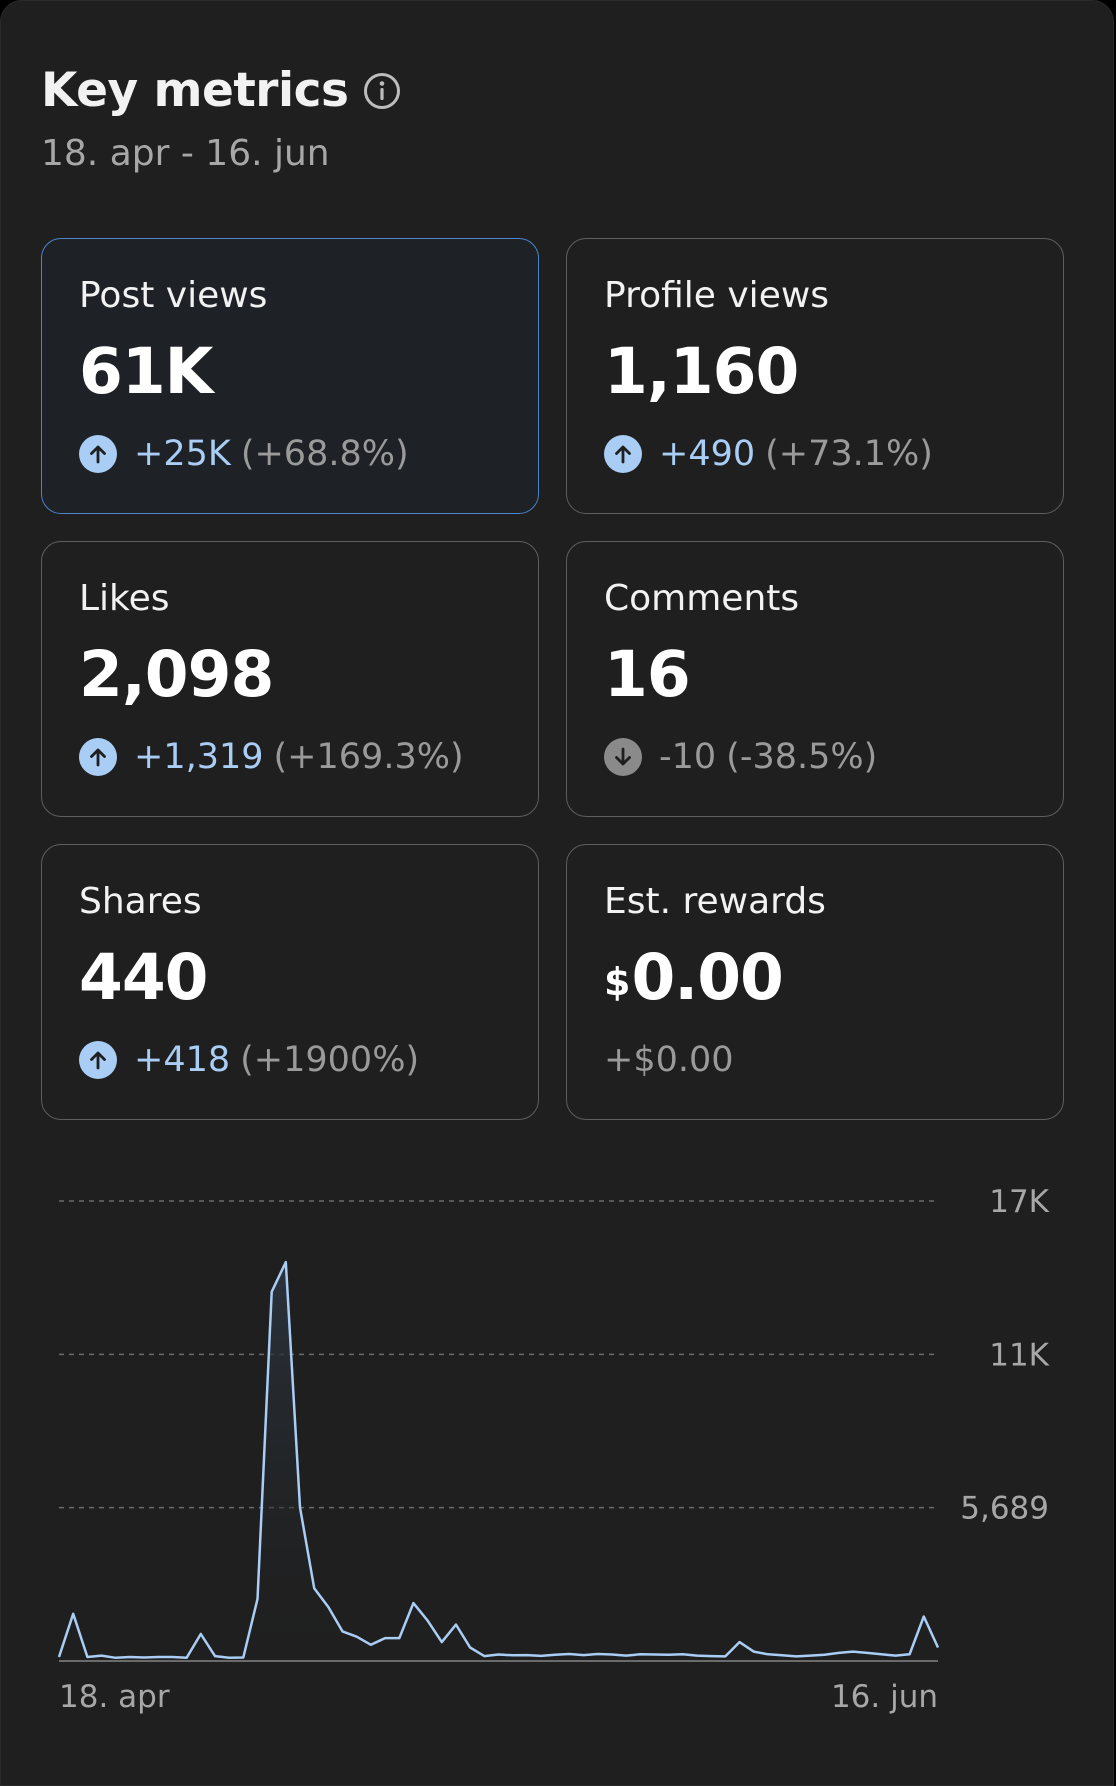  I want to click on x-tick-label-start: 18. apr, so click(114, 1697).